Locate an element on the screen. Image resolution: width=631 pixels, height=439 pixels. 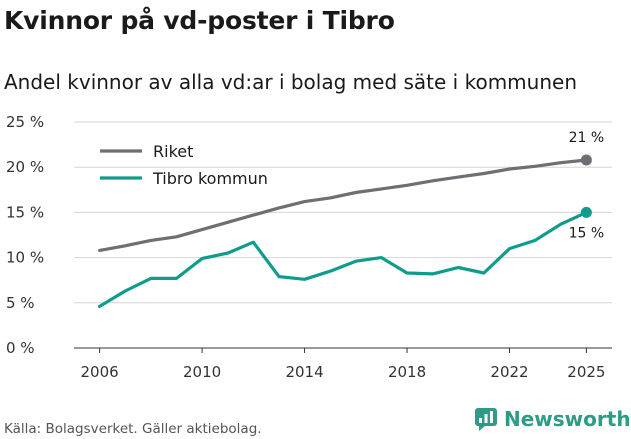
newsworthy-logo: Newsworthy is located at coordinates (552, 419).